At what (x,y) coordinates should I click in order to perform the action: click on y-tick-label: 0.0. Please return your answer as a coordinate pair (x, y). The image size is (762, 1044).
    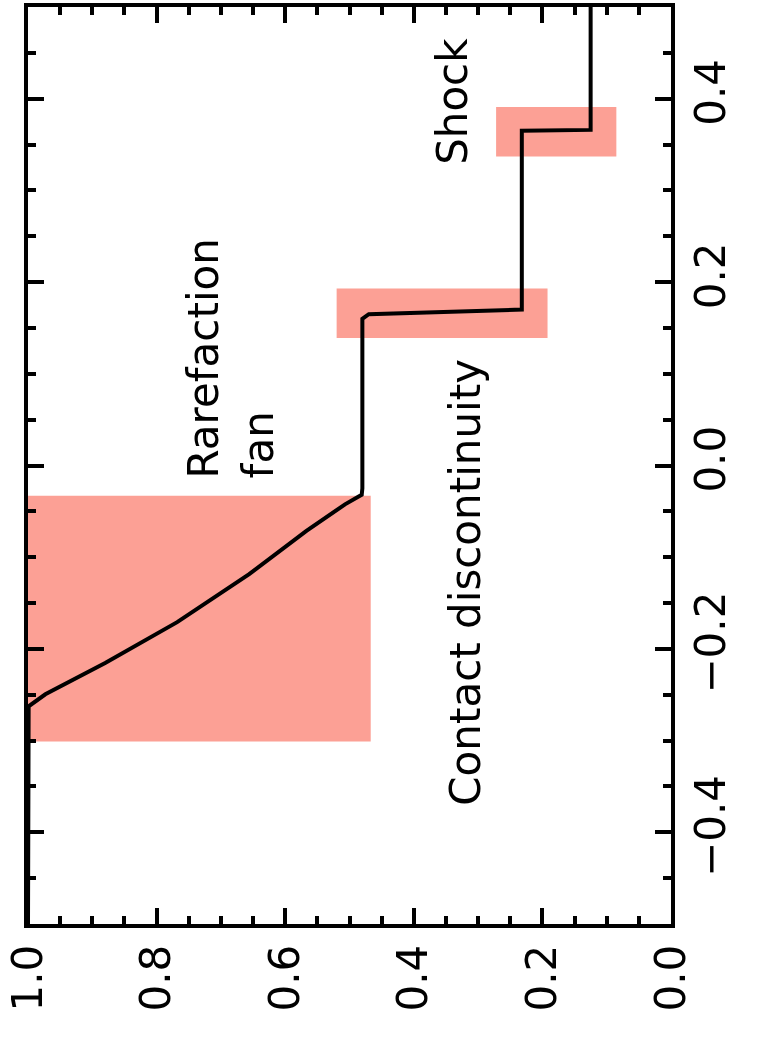
    Looking at the image, I should click on (711, 459).